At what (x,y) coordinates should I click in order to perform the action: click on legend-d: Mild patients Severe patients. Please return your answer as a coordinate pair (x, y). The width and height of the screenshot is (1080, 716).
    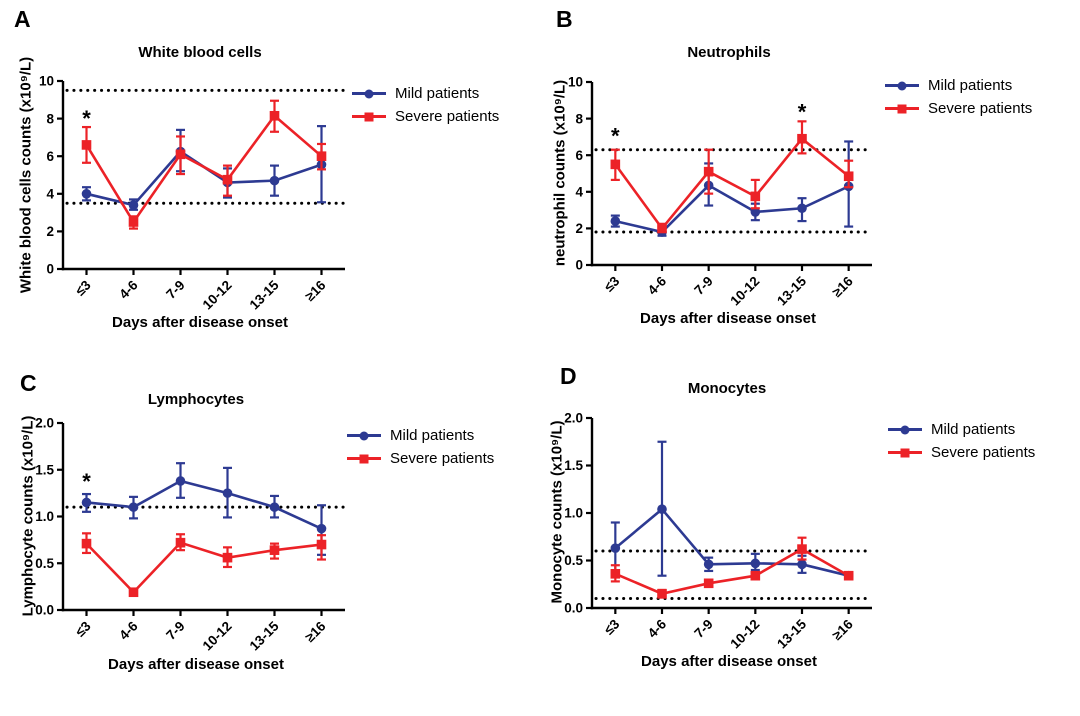
    Looking at the image, I should click on (961, 441).